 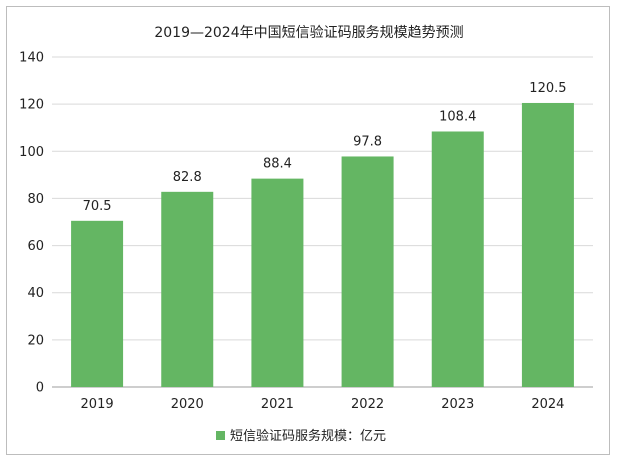 I want to click on chart-title: 2019—2024年中国短信验证码服务规模趋势预测, so click(x=308, y=33).